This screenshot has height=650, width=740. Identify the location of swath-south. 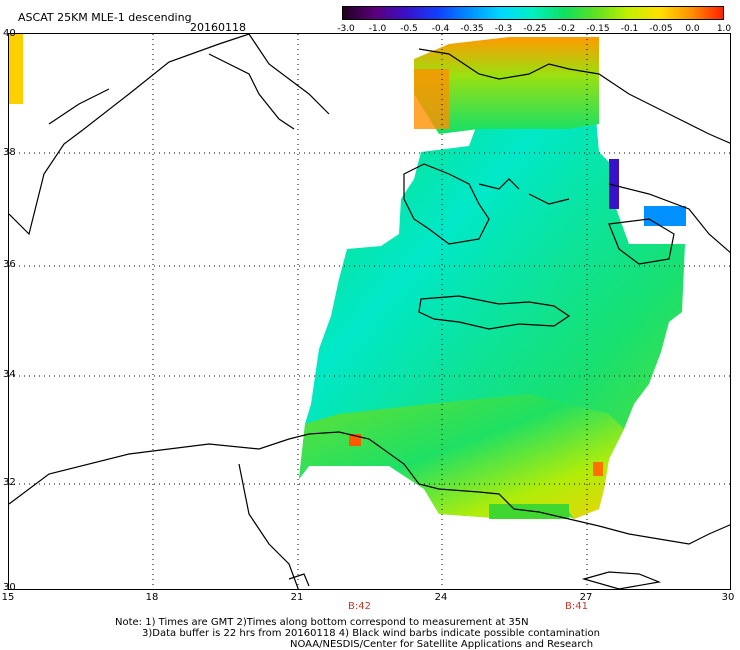
(461, 456).